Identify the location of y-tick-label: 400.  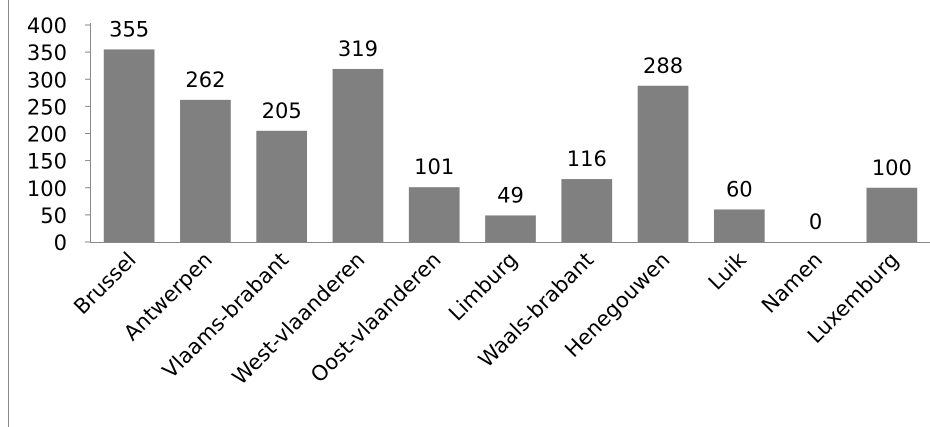
(47, 26).